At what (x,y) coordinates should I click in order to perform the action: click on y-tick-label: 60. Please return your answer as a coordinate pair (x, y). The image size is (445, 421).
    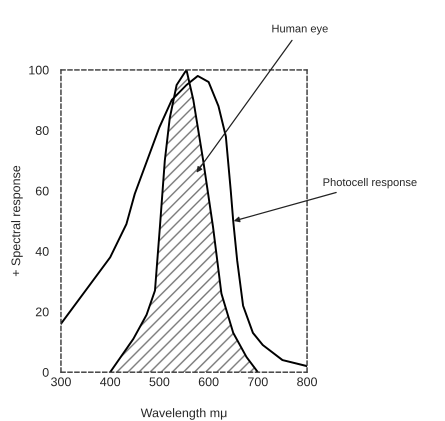
    Looking at the image, I should click on (42, 191).